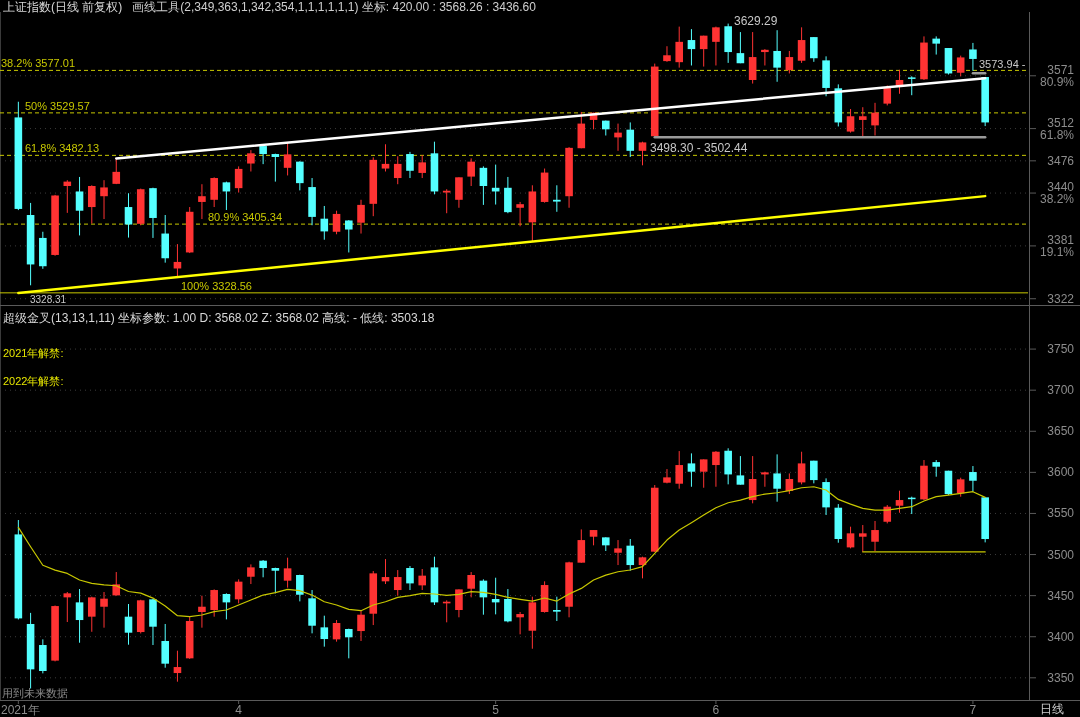  Describe the element at coordinates (1061, 390) in the screenshot. I see `y-tick-label: 3700` at that location.